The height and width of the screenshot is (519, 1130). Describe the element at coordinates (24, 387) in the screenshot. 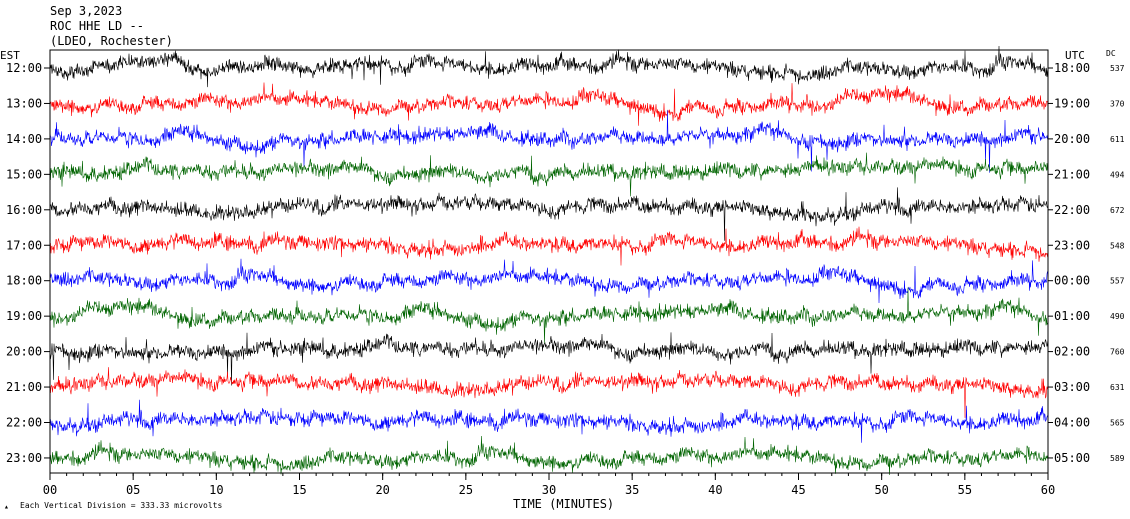

I see `row-label-est: 21:00` at that location.